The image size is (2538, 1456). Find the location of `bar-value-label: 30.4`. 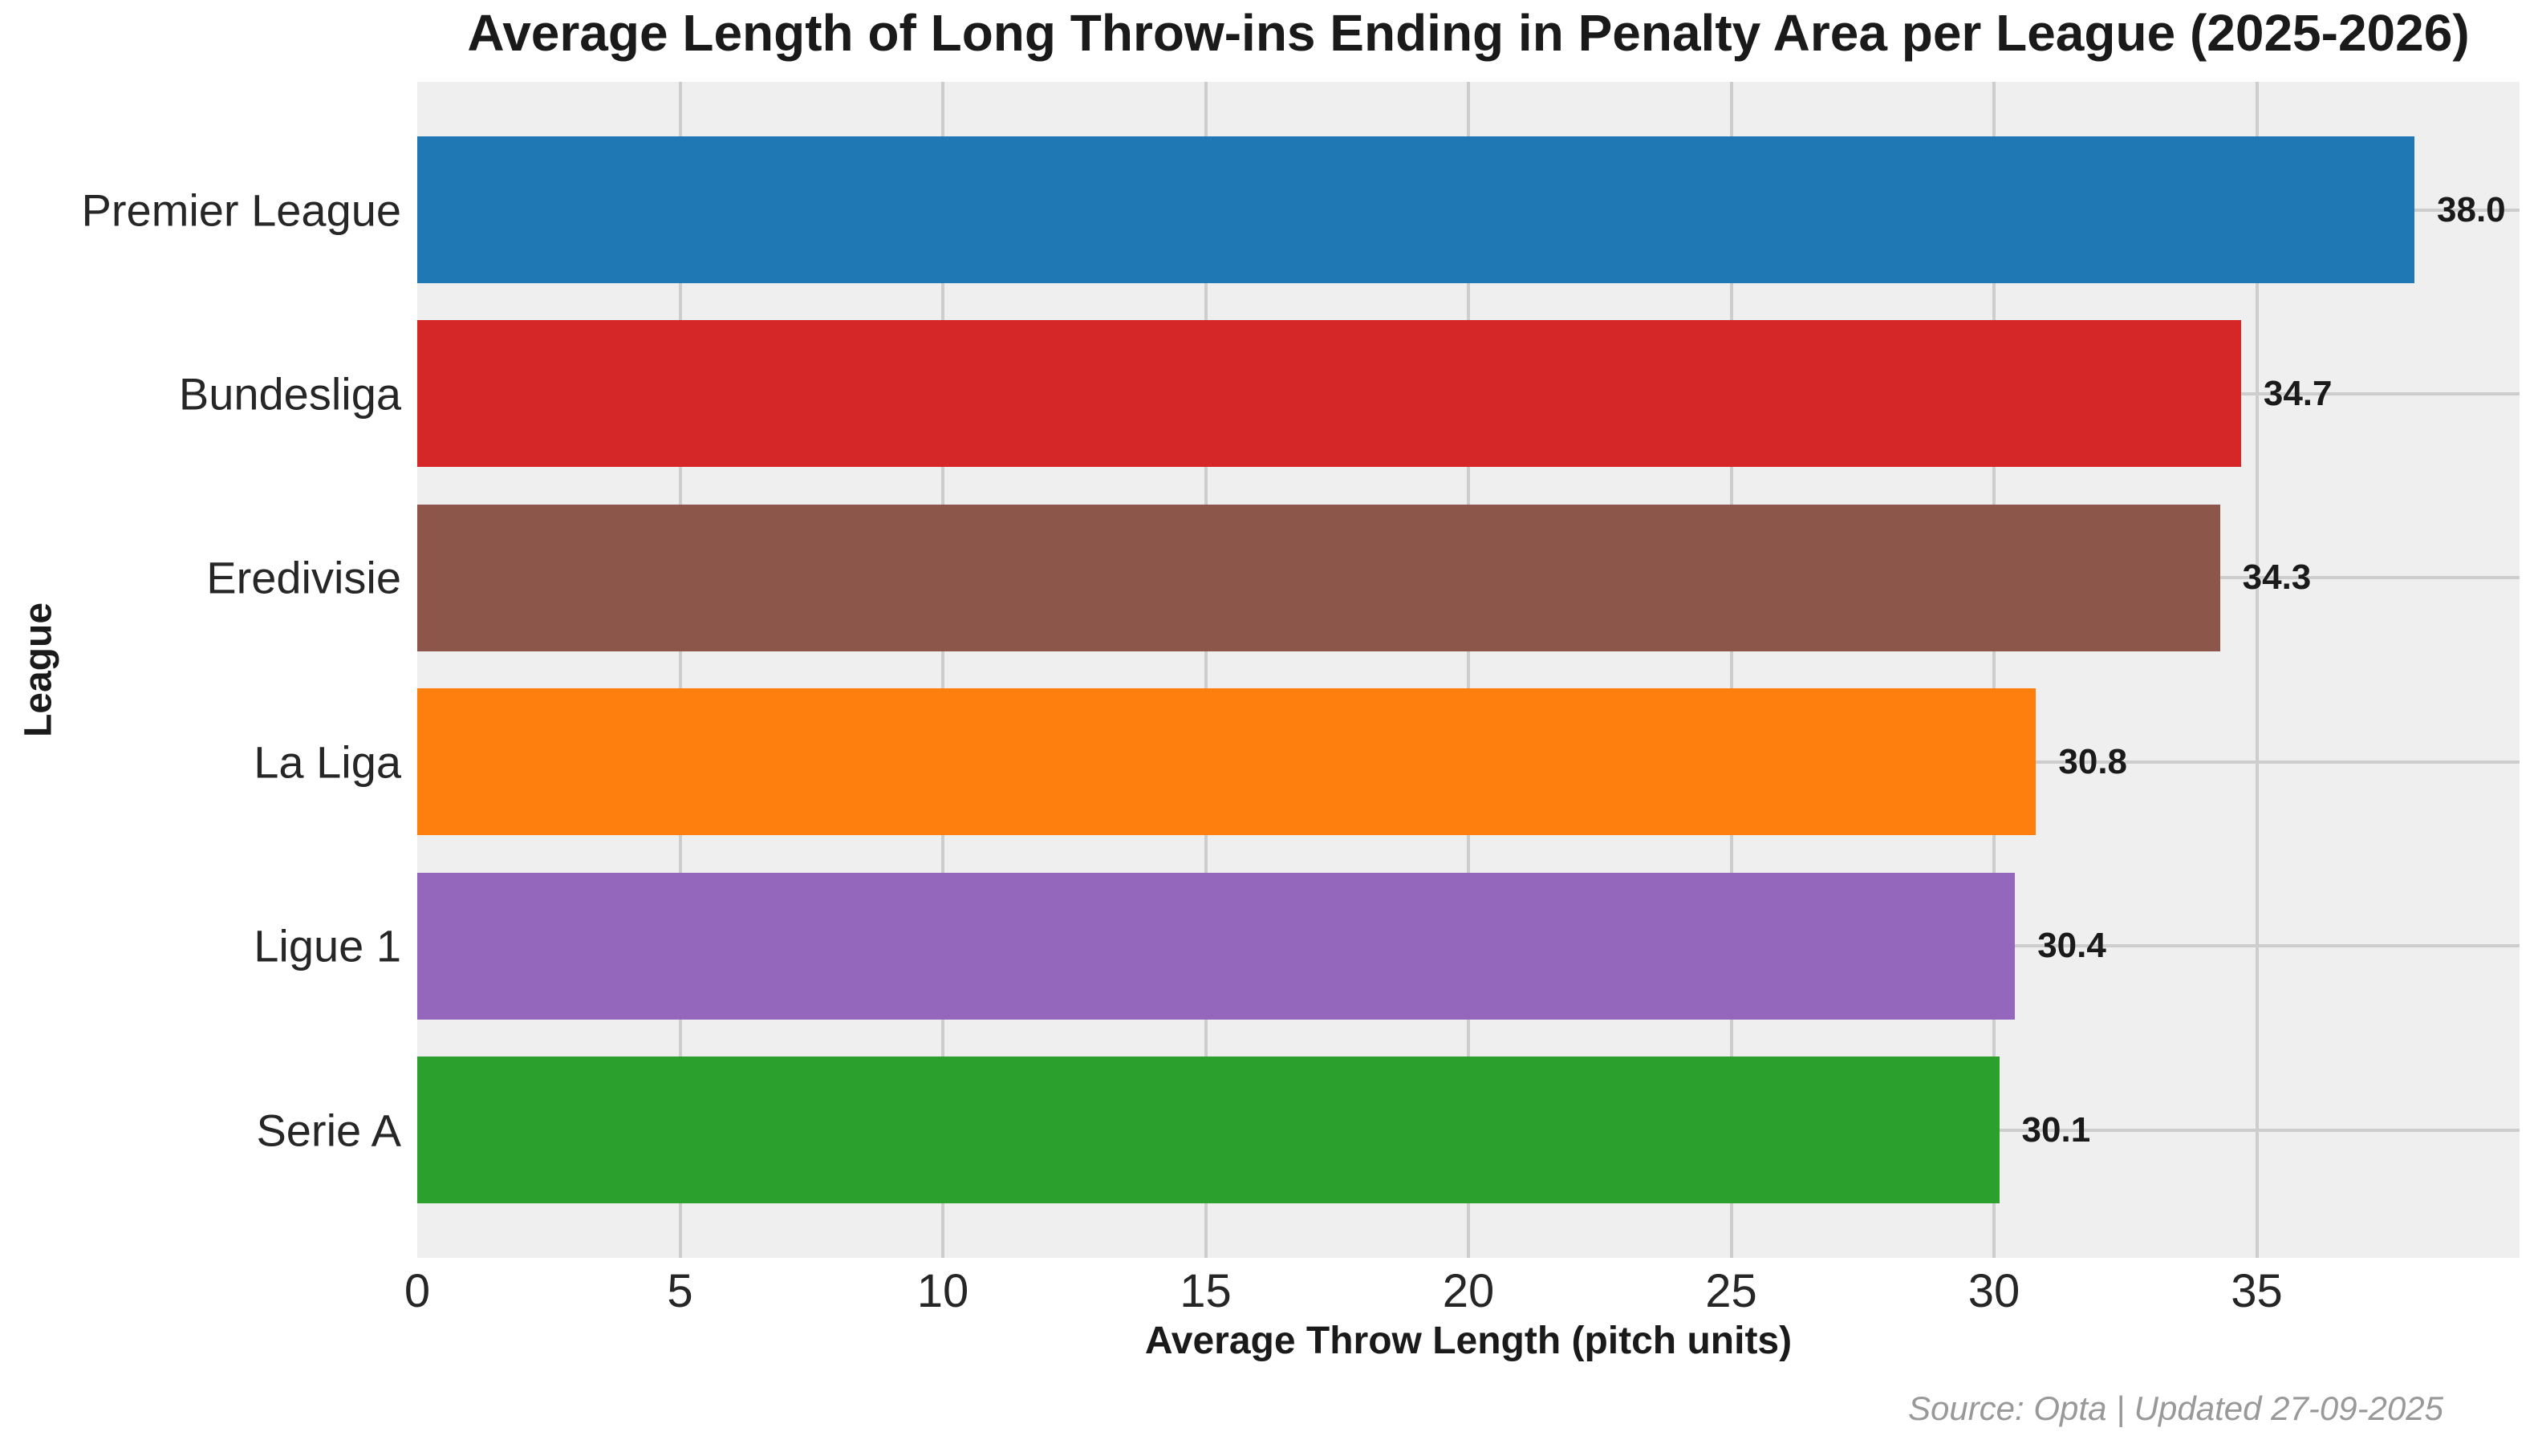

bar-value-label: 30.4 is located at coordinates (2071, 946).